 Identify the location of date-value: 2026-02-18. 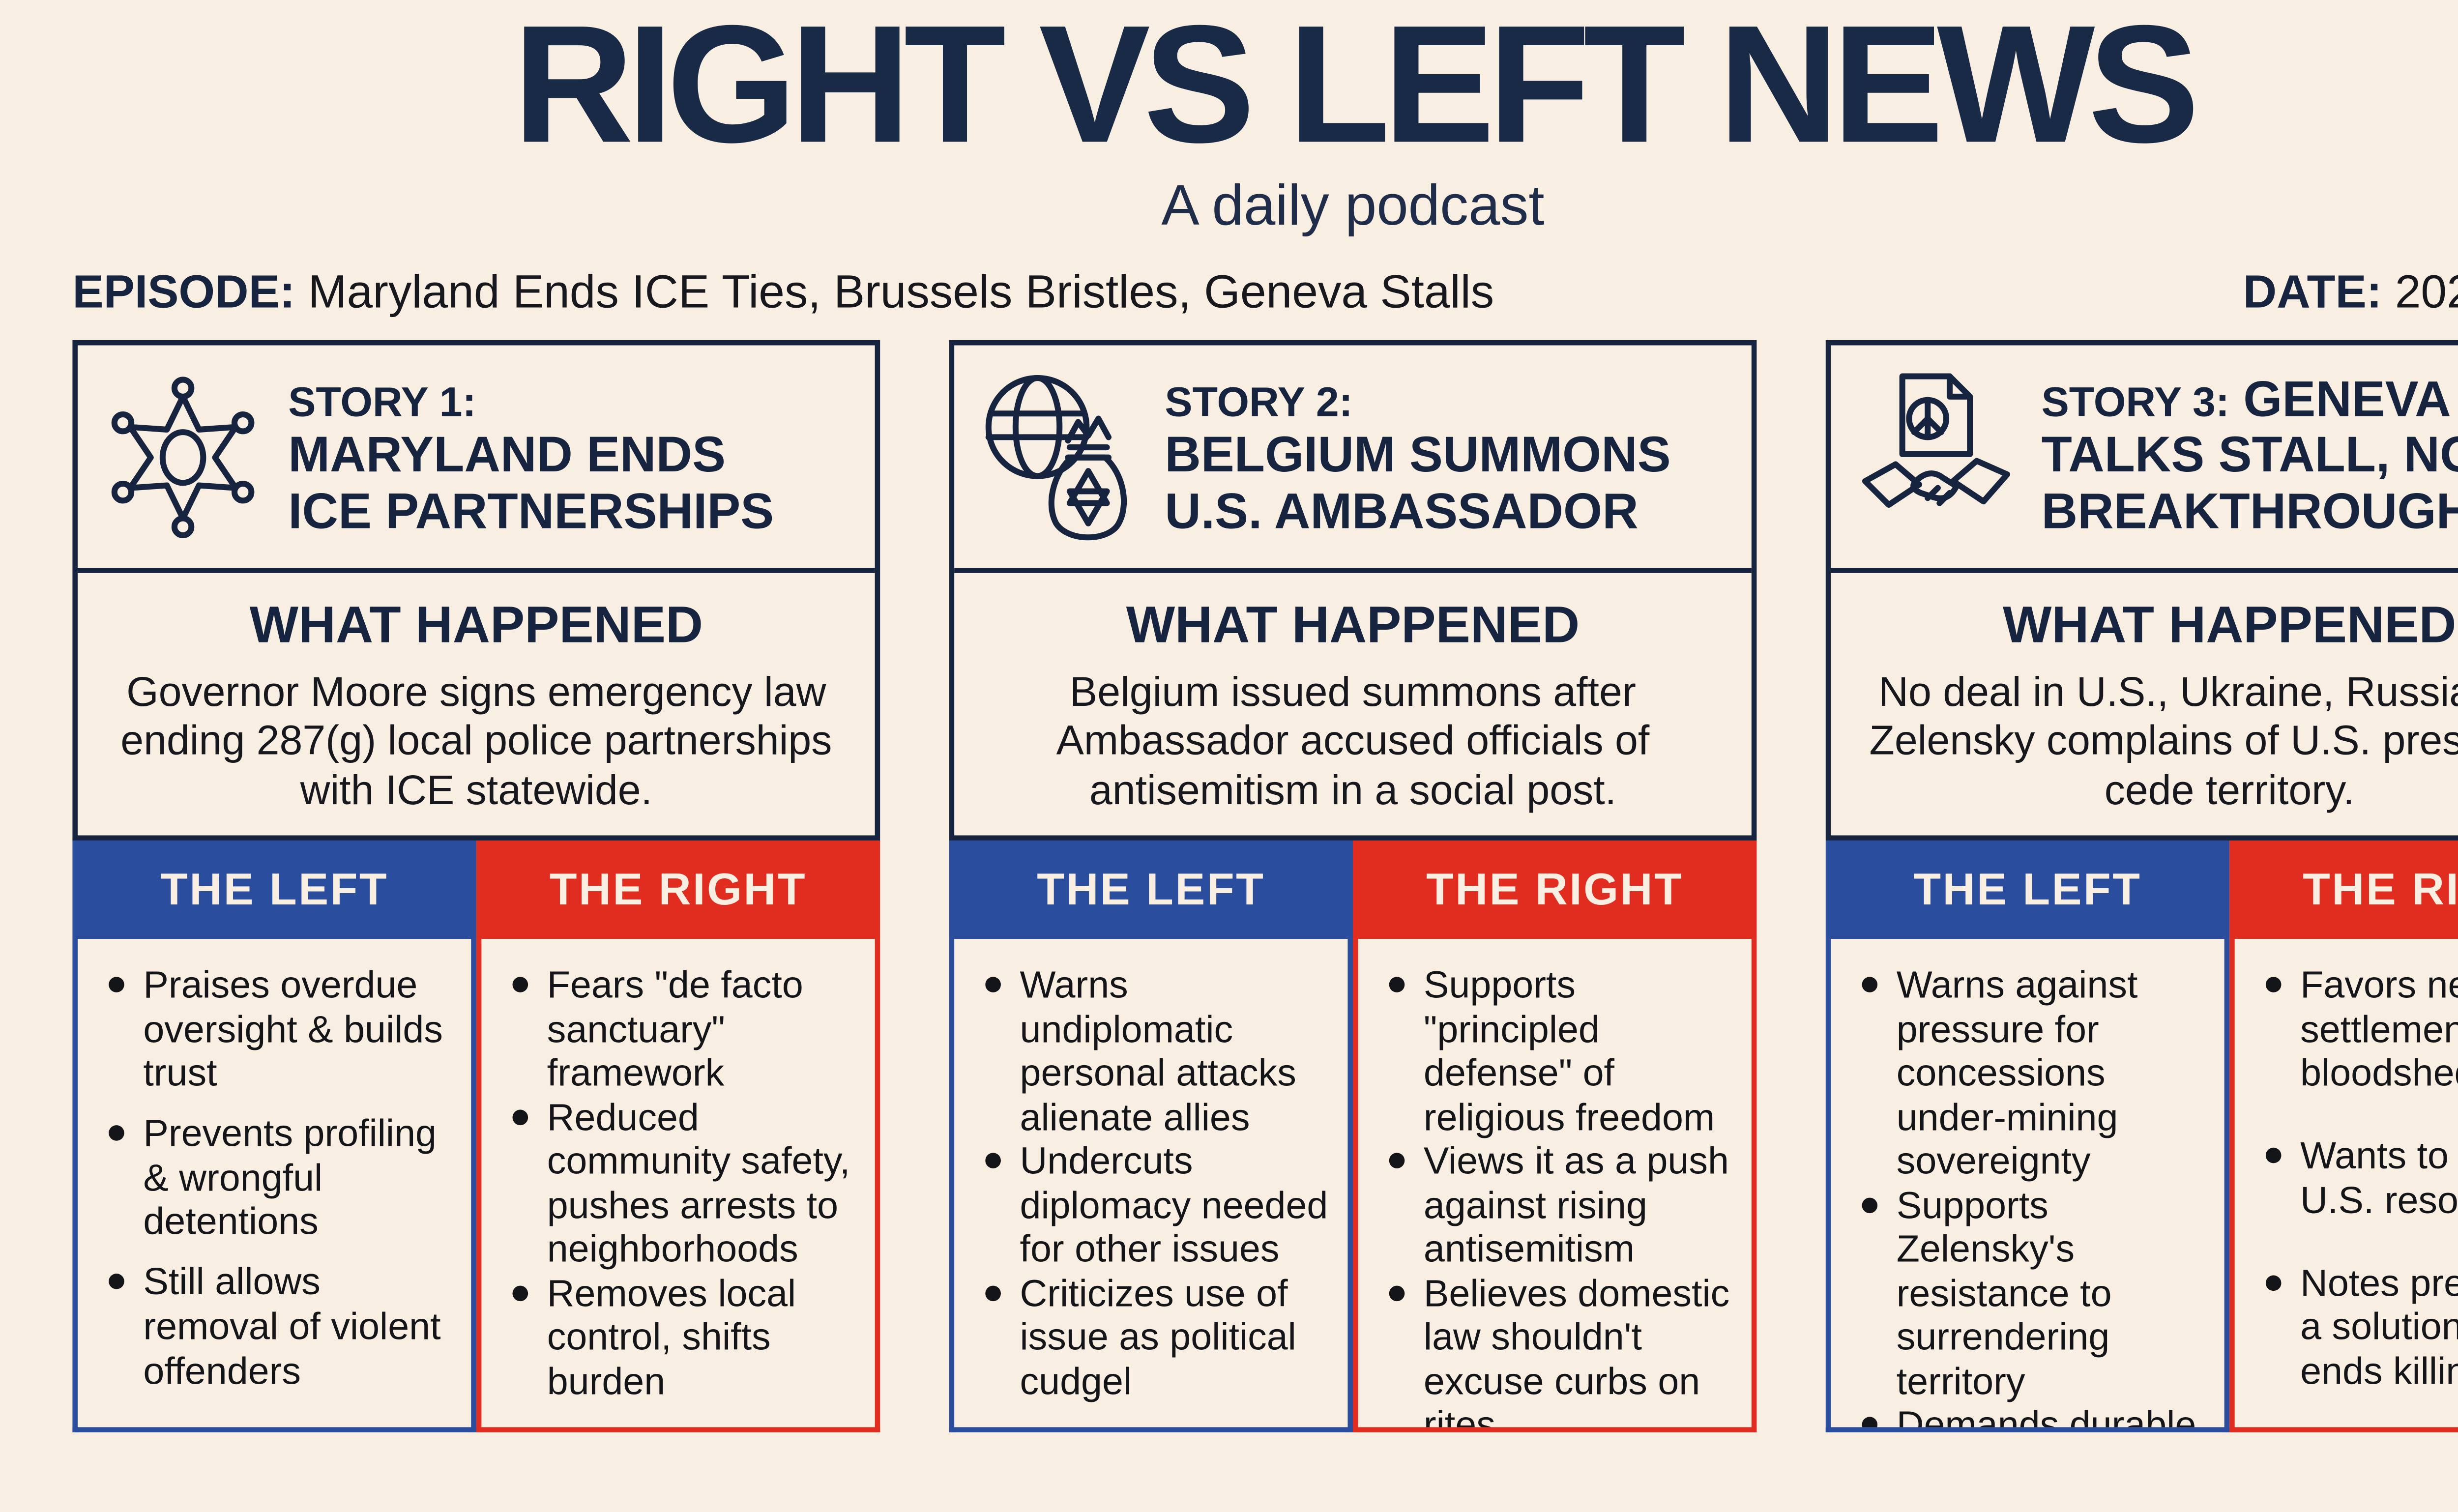
(2426, 292).